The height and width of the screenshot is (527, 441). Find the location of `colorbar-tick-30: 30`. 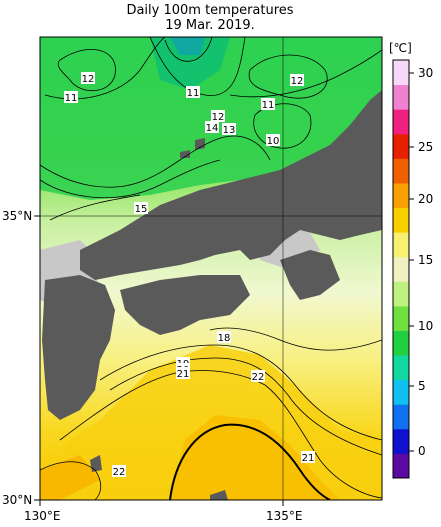

colorbar-tick-30: 30 is located at coordinates (426, 73).